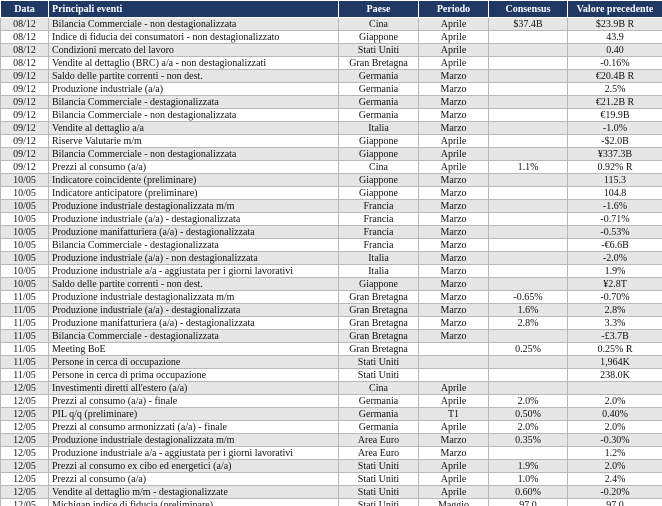 This screenshot has height=506, width=662. I want to click on table-cell: 1.9%, so click(614, 271).